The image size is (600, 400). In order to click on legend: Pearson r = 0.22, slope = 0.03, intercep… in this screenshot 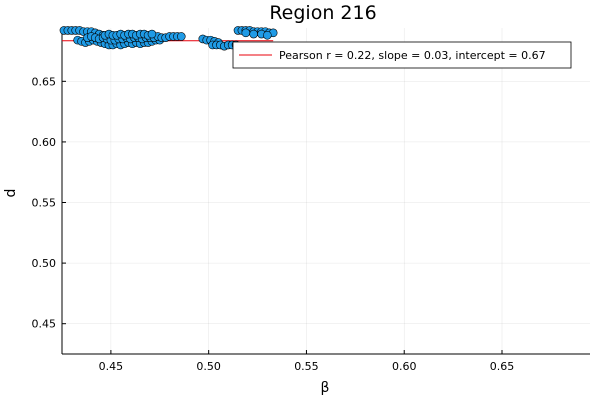, I will do `click(402, 55)`.